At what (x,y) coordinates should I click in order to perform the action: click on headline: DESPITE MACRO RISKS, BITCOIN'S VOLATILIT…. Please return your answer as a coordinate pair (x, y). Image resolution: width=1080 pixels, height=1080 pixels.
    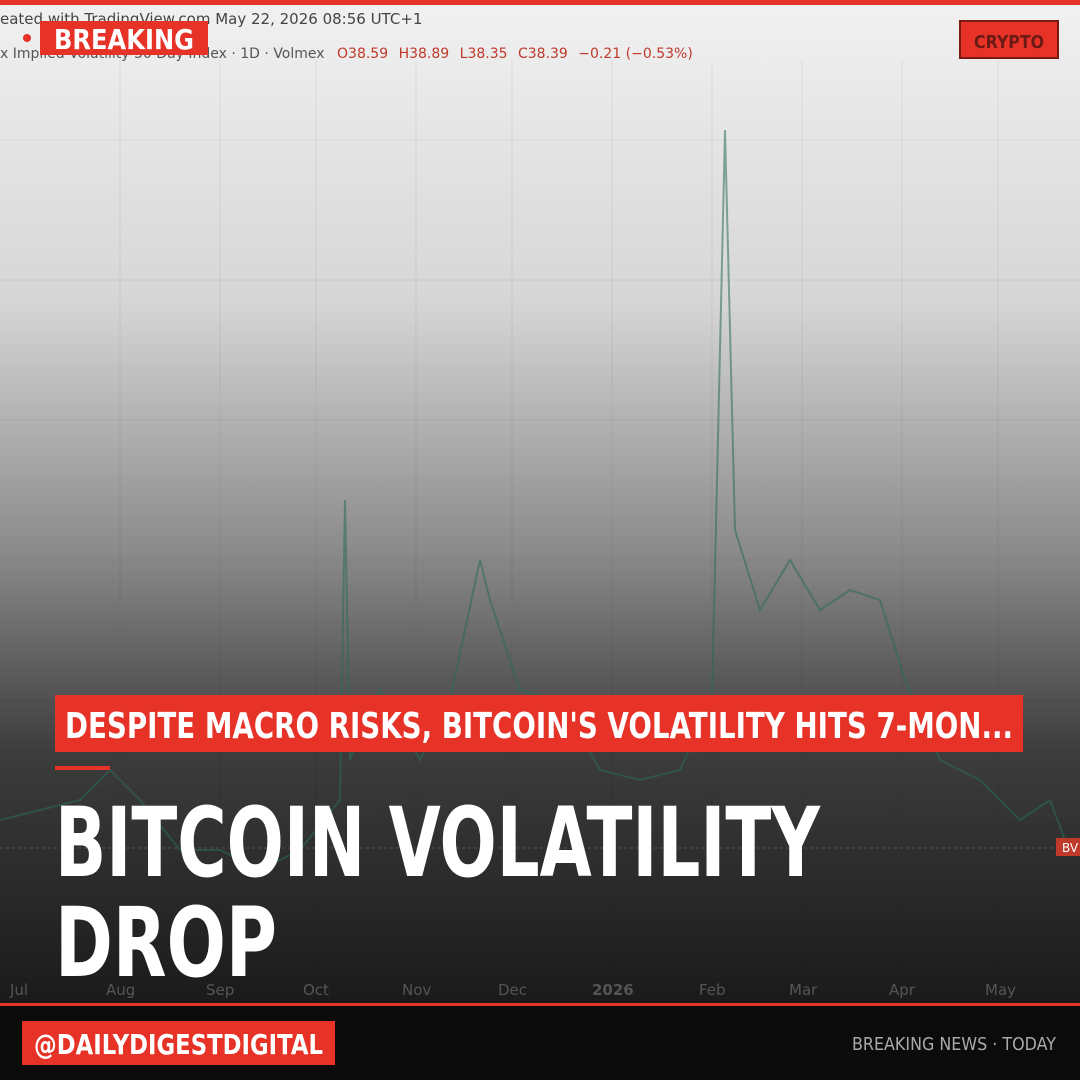
    Looking at the image, I should click on (539, 726).